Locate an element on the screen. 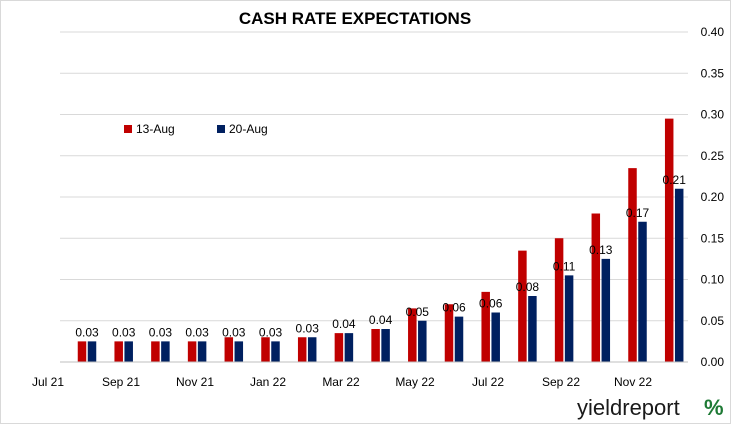  y-tick-label: 0.00 is located at coordinates (713, 362).